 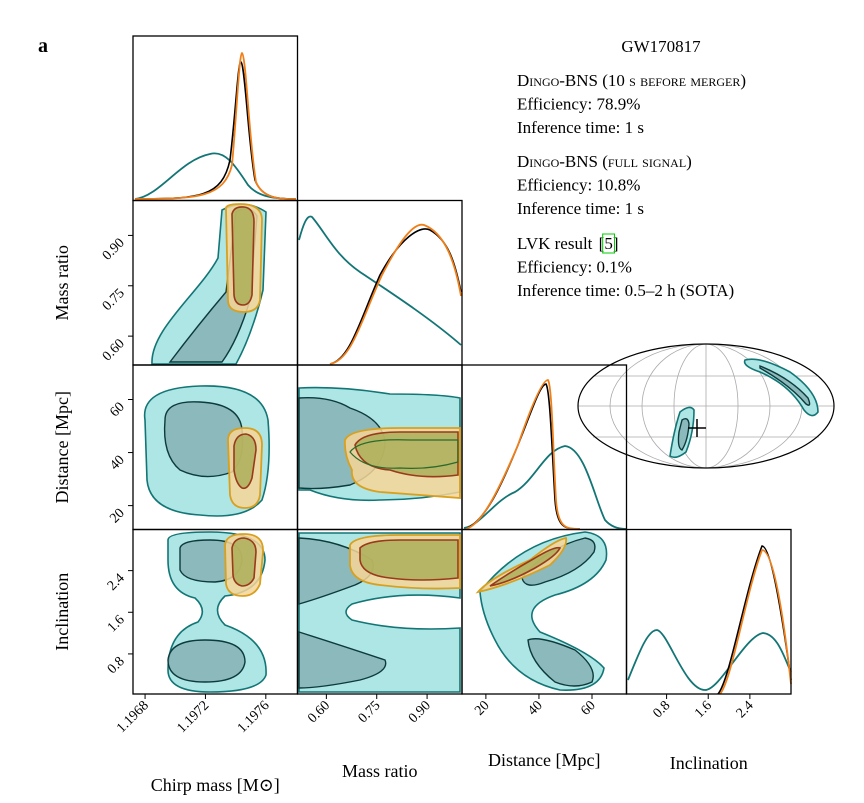 I want to click on x-tick-label: 0.75, so click(x=370, y=712).